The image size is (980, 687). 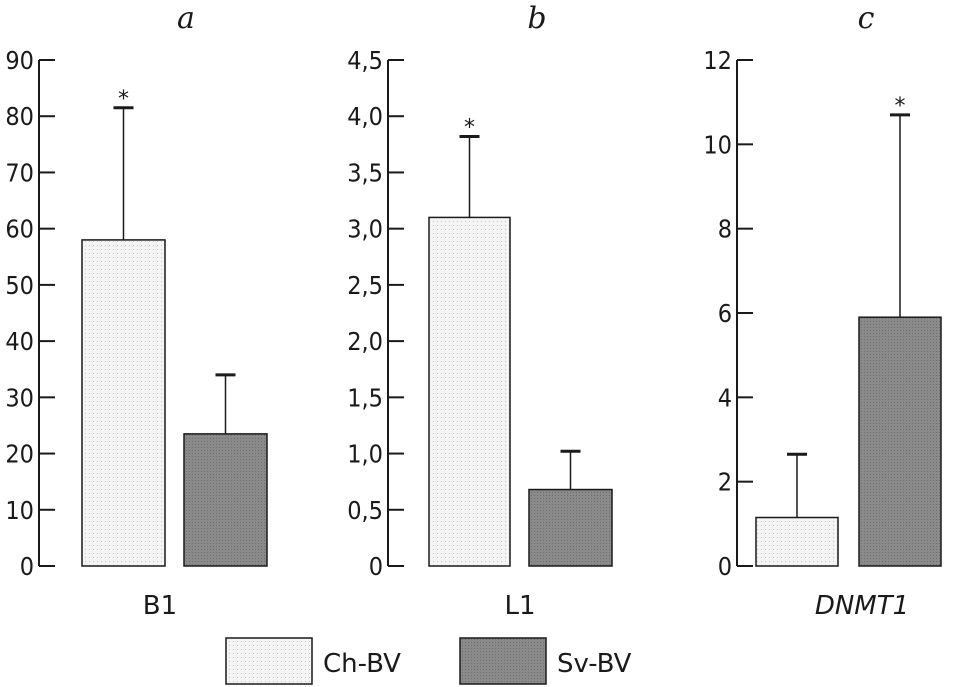 I want to click on y-tick-label-b: 3,0, so click(x=365, y=229).